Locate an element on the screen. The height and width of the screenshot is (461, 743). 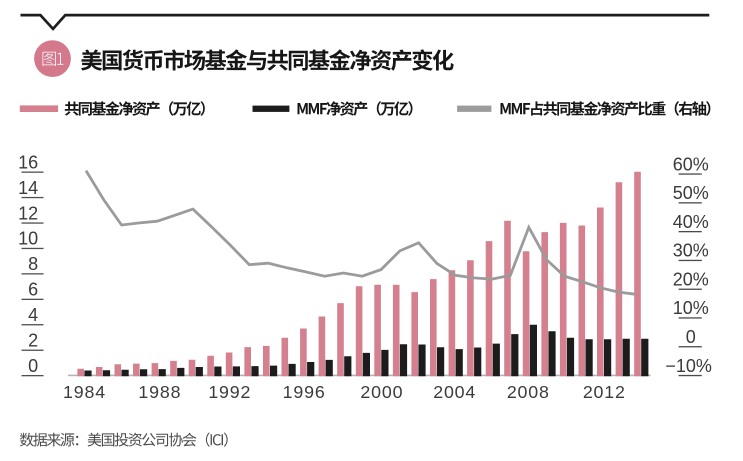
svg-text: 1992 is located at coordinates (229, 392).